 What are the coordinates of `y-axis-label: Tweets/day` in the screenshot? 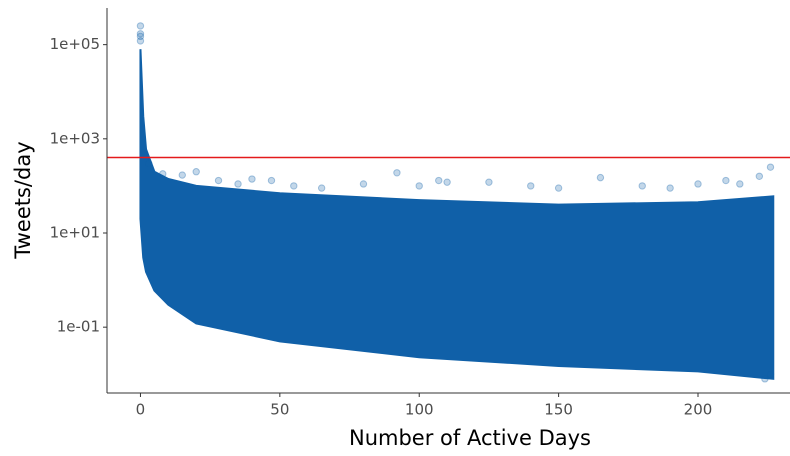 It's located at (23, 200).